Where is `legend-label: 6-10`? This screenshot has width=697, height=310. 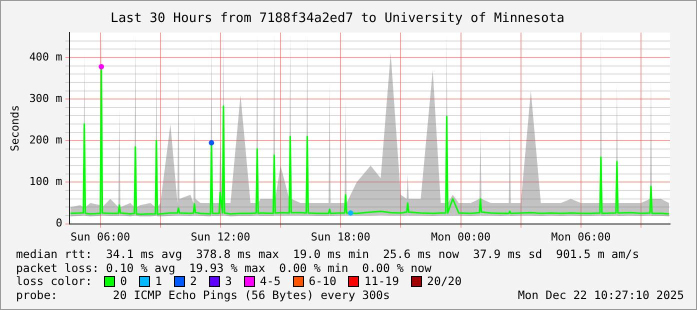 legend-label: 6-10 is located at coordinates (322, 281).